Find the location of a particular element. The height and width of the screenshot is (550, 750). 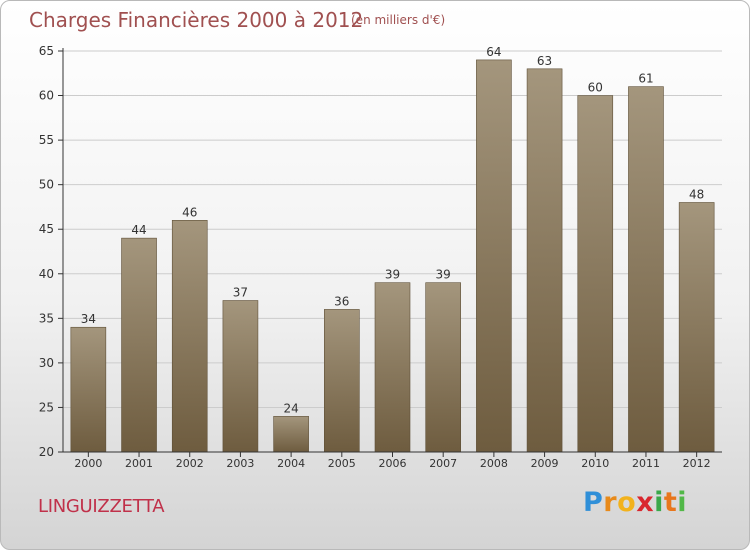

logo-letter: x is located at coordinates (645, 502).